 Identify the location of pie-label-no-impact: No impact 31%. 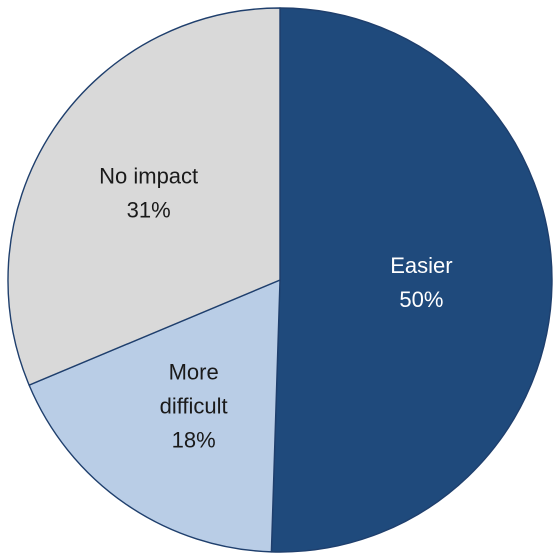
(148, 193).